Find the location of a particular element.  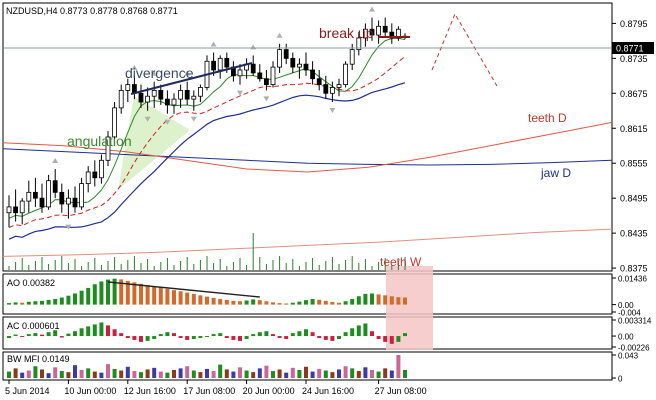

annotation-angulation: angulation is located at coordinates (99, 141).